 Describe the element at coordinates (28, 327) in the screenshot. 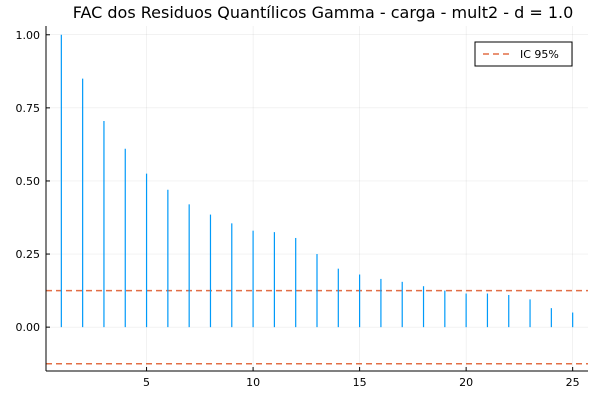

I see `y-tick-label: 0.00` at that location.